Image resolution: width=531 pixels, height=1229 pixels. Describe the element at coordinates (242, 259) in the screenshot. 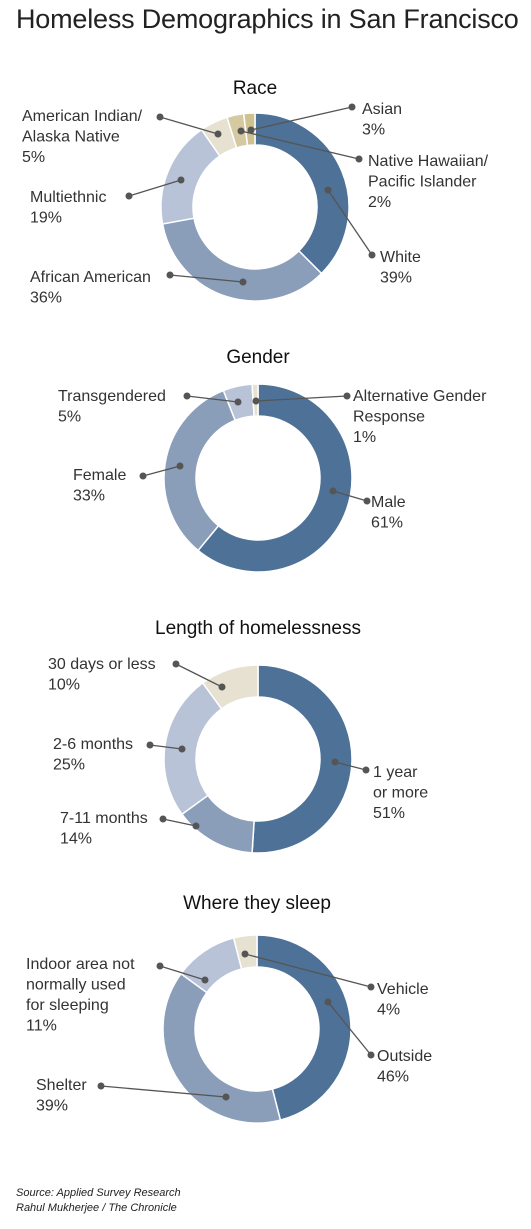

I see `slice-african-american` at that location.